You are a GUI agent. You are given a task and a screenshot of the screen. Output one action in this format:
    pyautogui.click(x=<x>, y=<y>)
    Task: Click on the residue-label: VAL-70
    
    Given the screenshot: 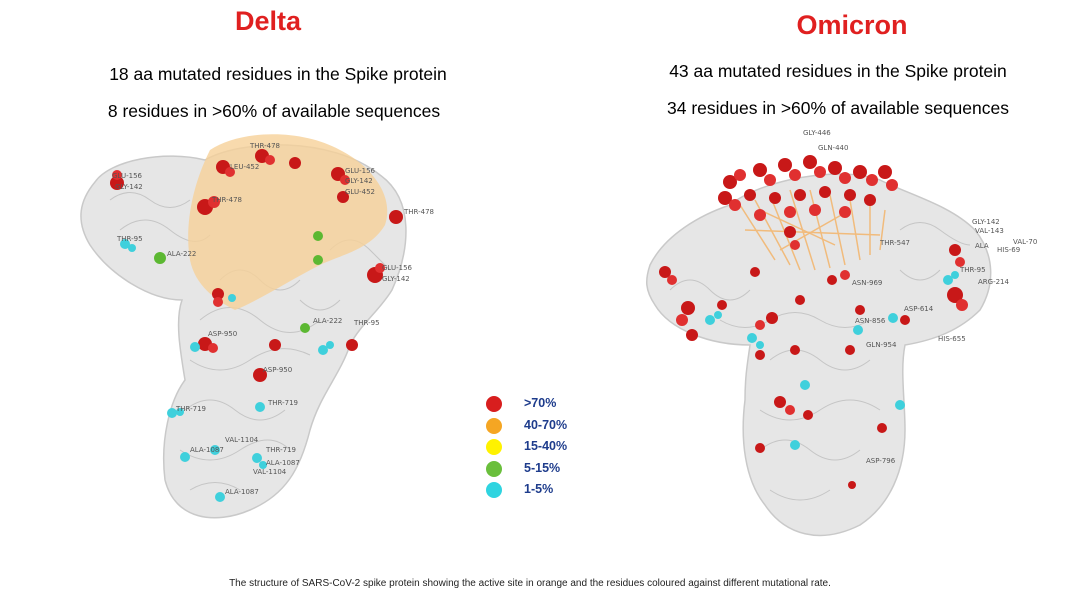 What is the action you would take?
    pyautogui.click(x=1025, y=242)
    